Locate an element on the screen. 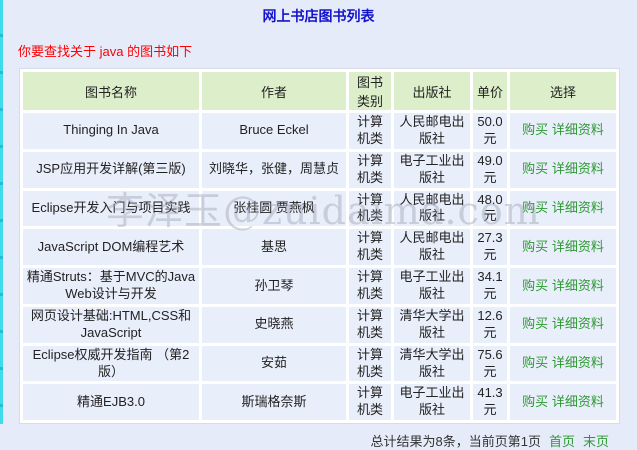  book-author: 孙卫琴 is located at coordinates (274, 286).